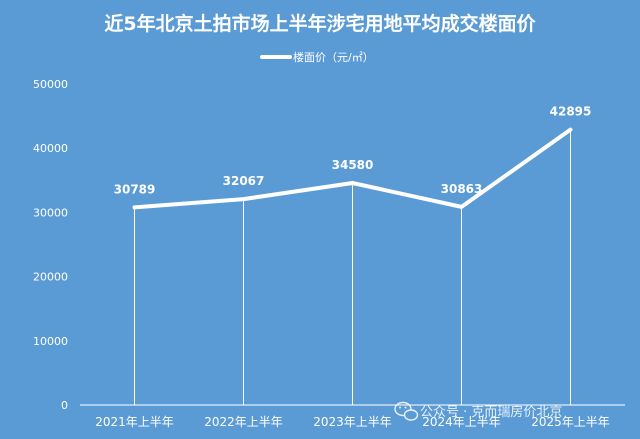  Describe the element at coordinates (50, 341) in the screenshot. I see `y-tick-label: 10000` at that location.